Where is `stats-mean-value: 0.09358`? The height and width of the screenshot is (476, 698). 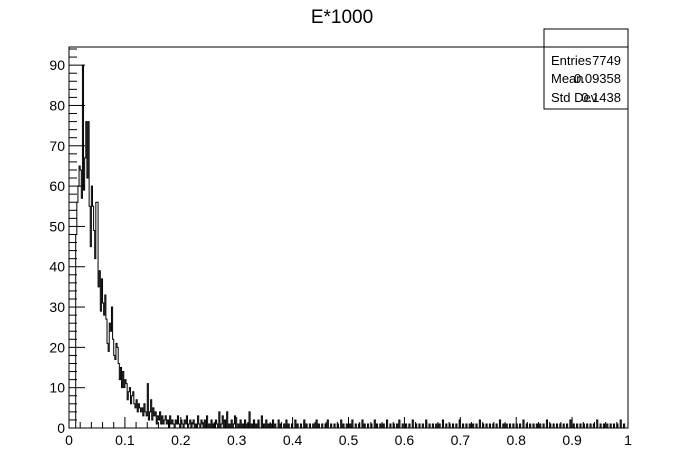 stats-mean-value: 0.09358 is located at coordinates (597, 78).